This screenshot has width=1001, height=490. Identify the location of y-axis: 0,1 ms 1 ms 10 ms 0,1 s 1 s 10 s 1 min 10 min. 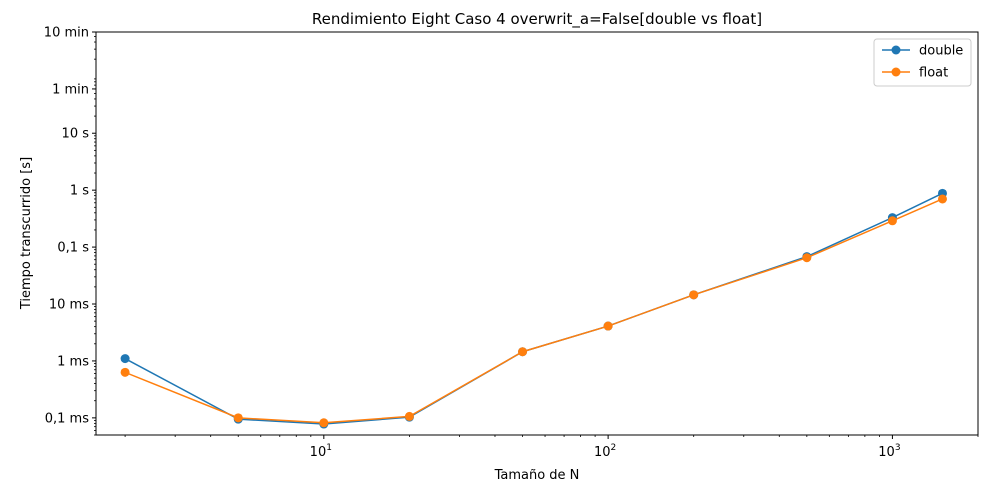
(70, 231).